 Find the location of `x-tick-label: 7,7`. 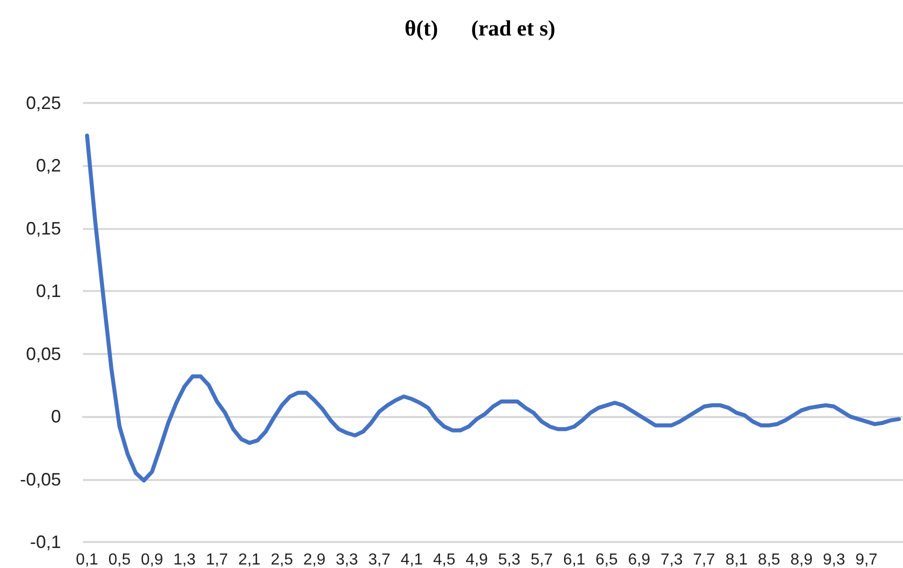

x-tick-label: 7,7 is located at coordinates (704, 560).